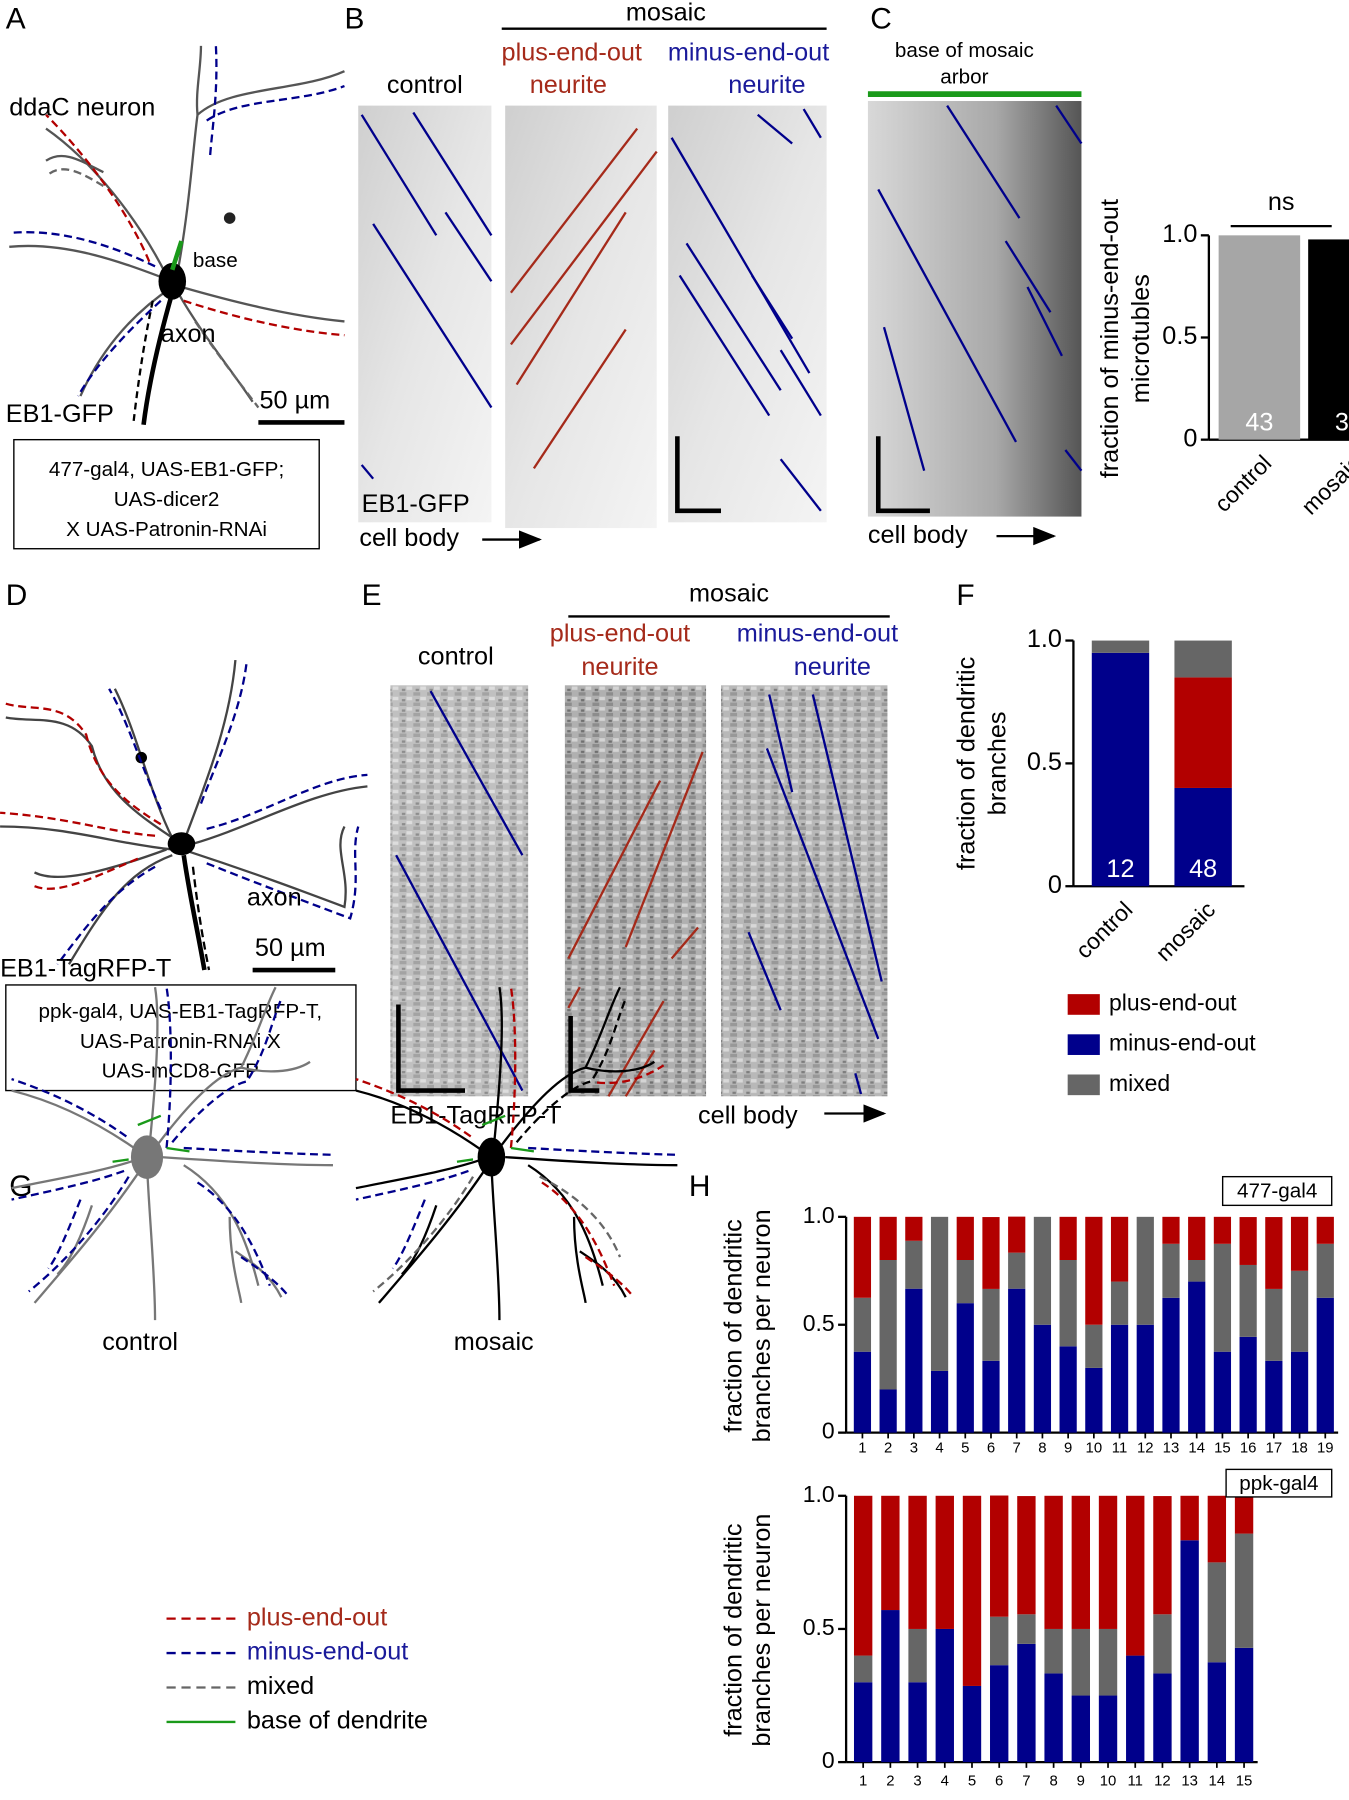 The image size is (1349, 1800). Describe the element at coordinates (1222, 1448) in the screenshot. I see `x-tick-label: 15` at that location.